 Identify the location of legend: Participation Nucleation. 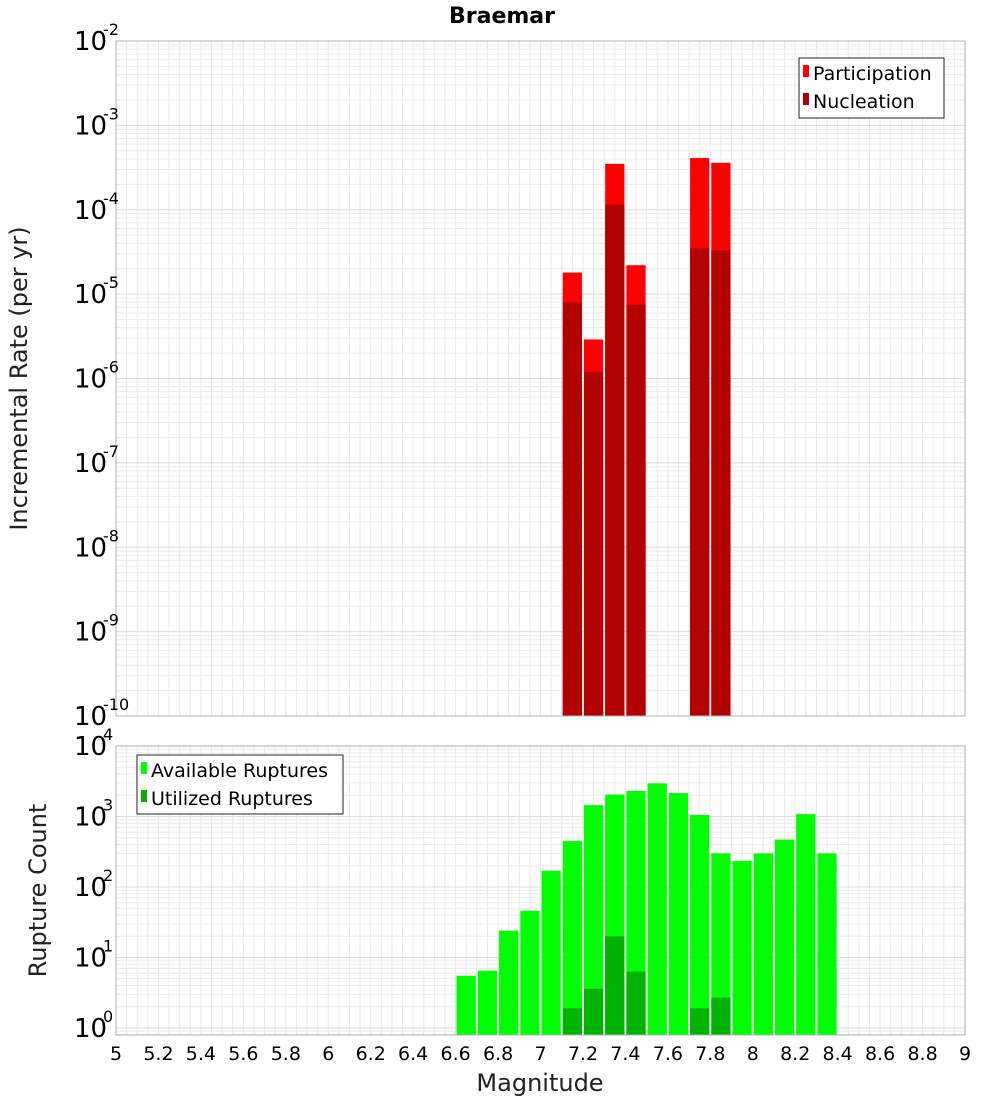
(871, 88).